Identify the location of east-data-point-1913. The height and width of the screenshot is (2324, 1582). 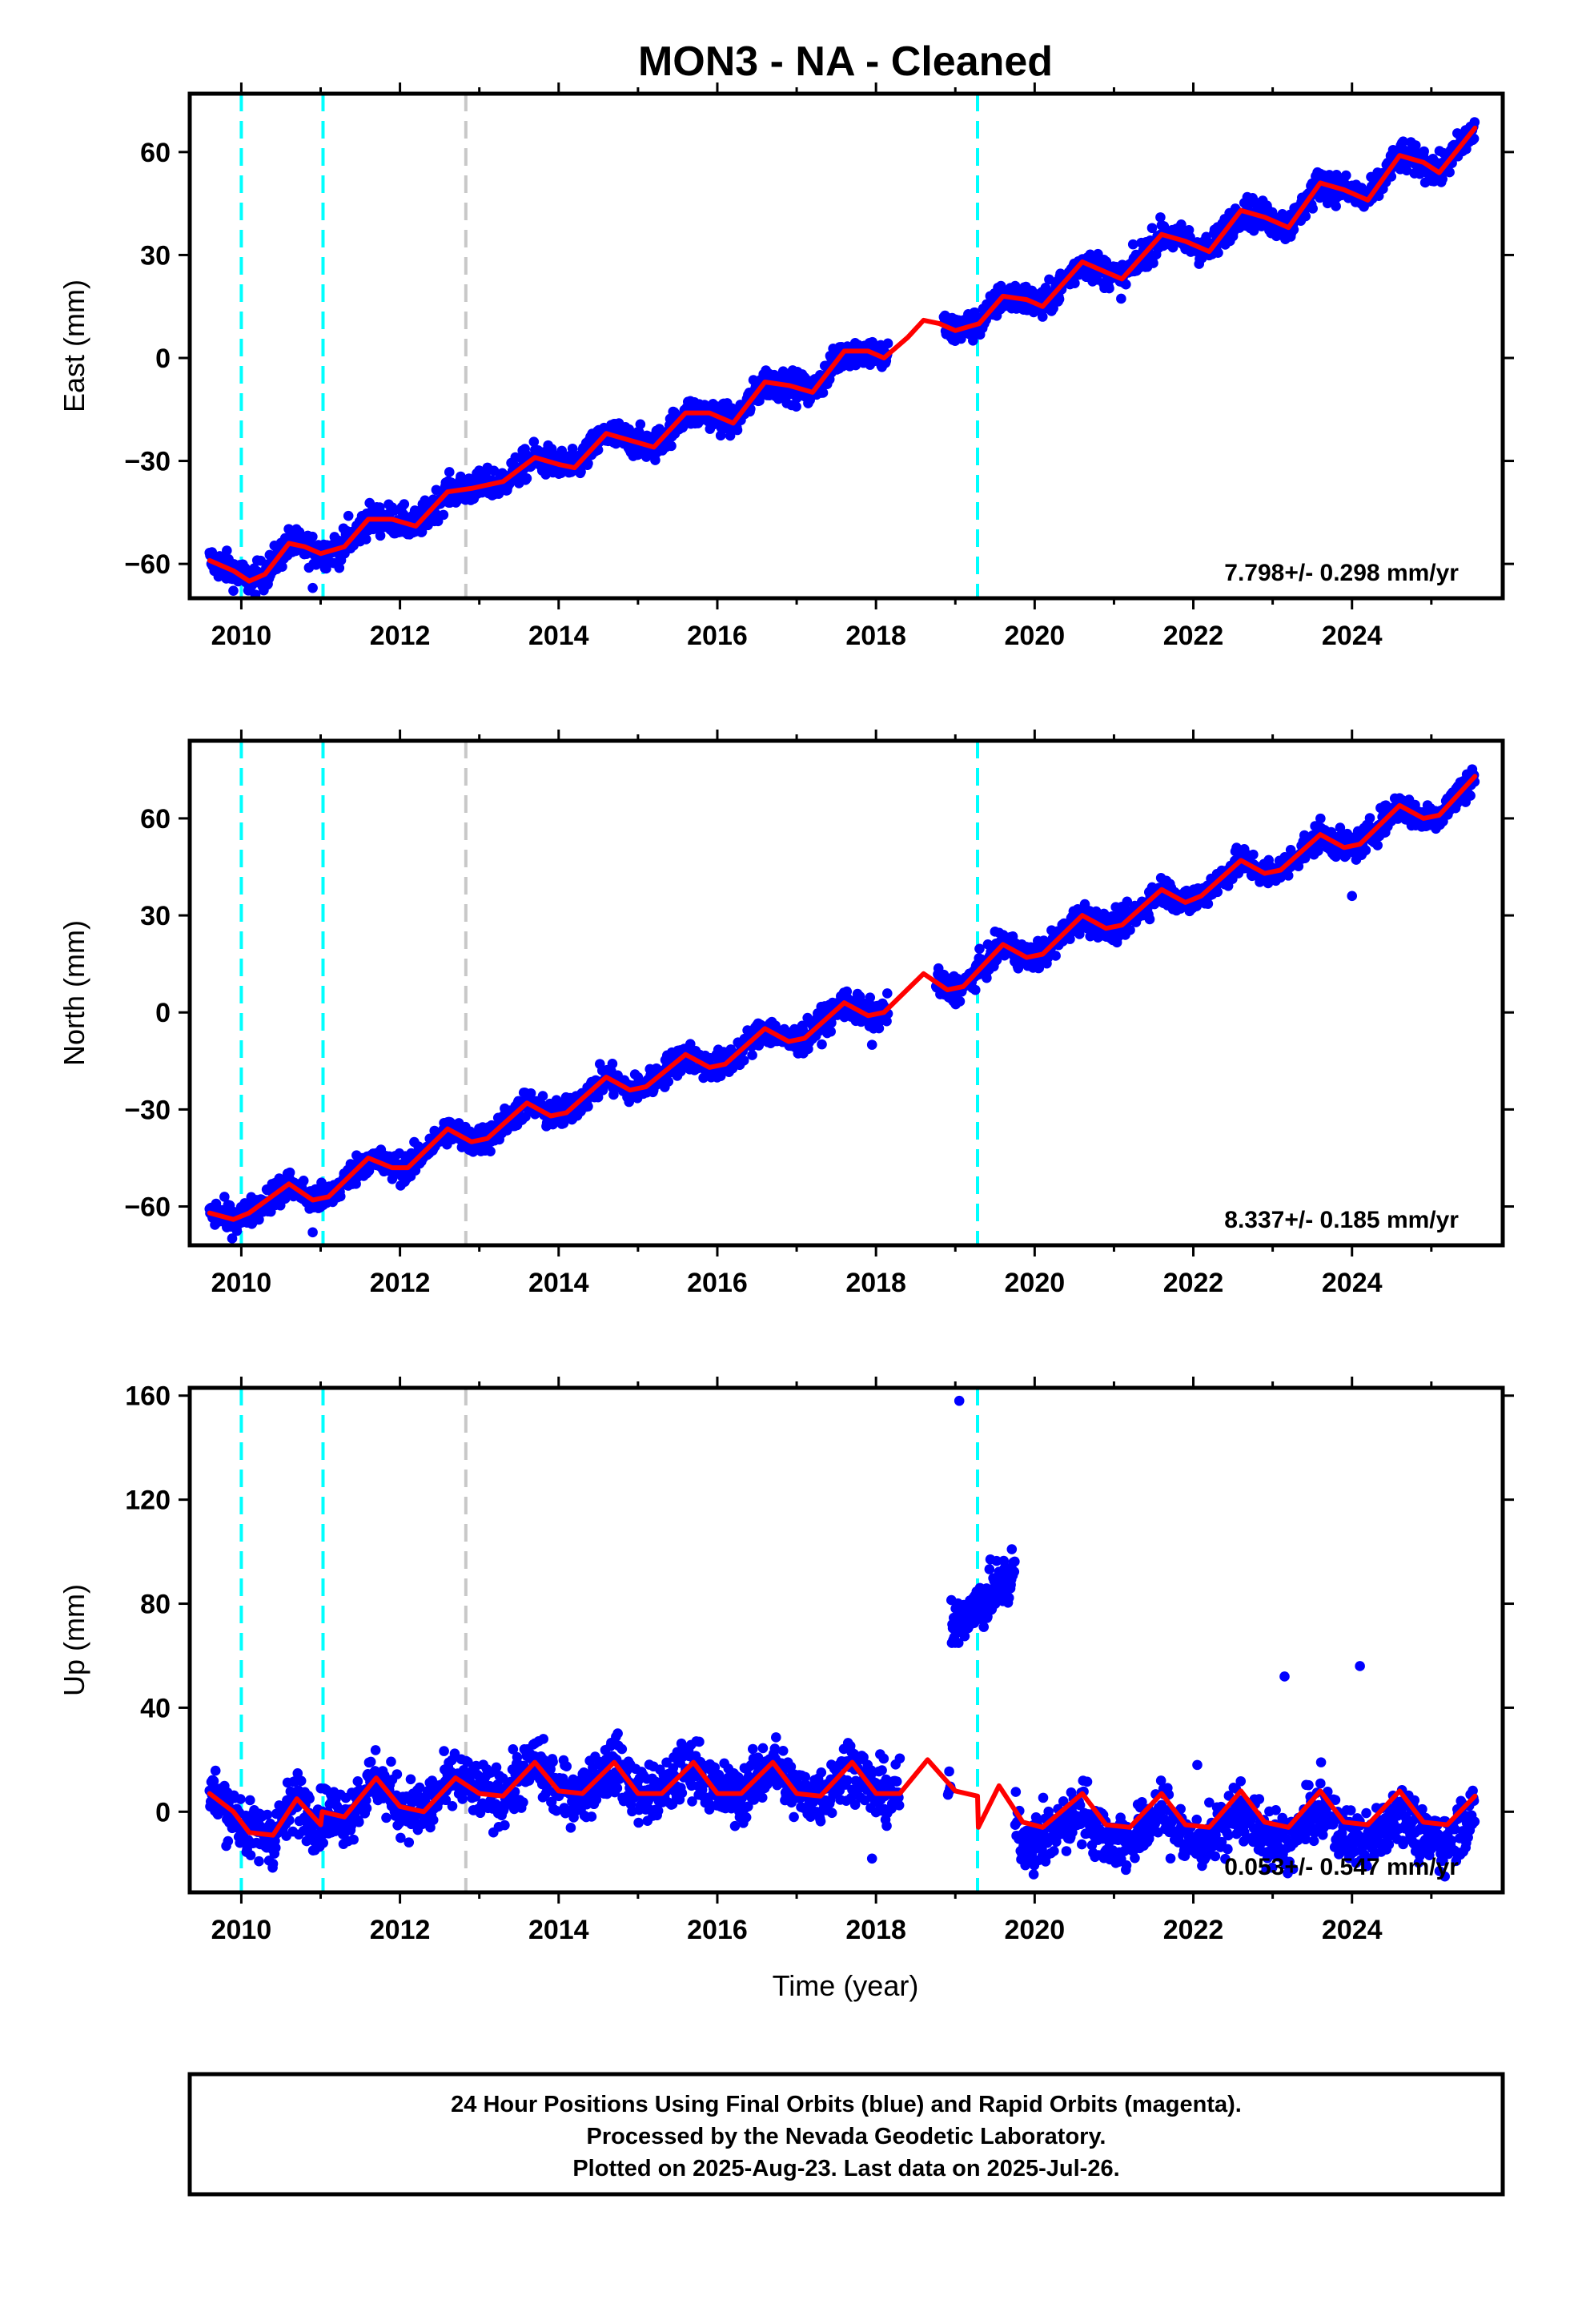
(1403, 141).